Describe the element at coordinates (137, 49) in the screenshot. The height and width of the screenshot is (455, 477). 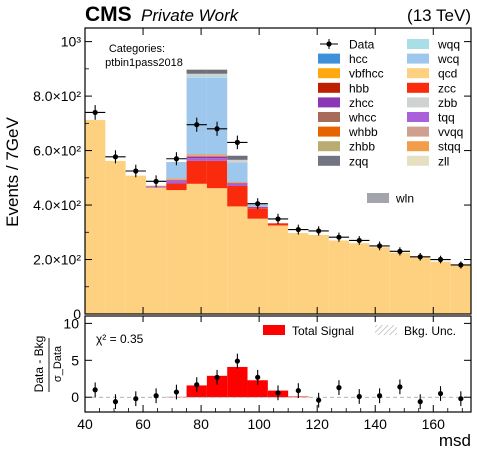
I see `categories-label: Categories:` at that location.